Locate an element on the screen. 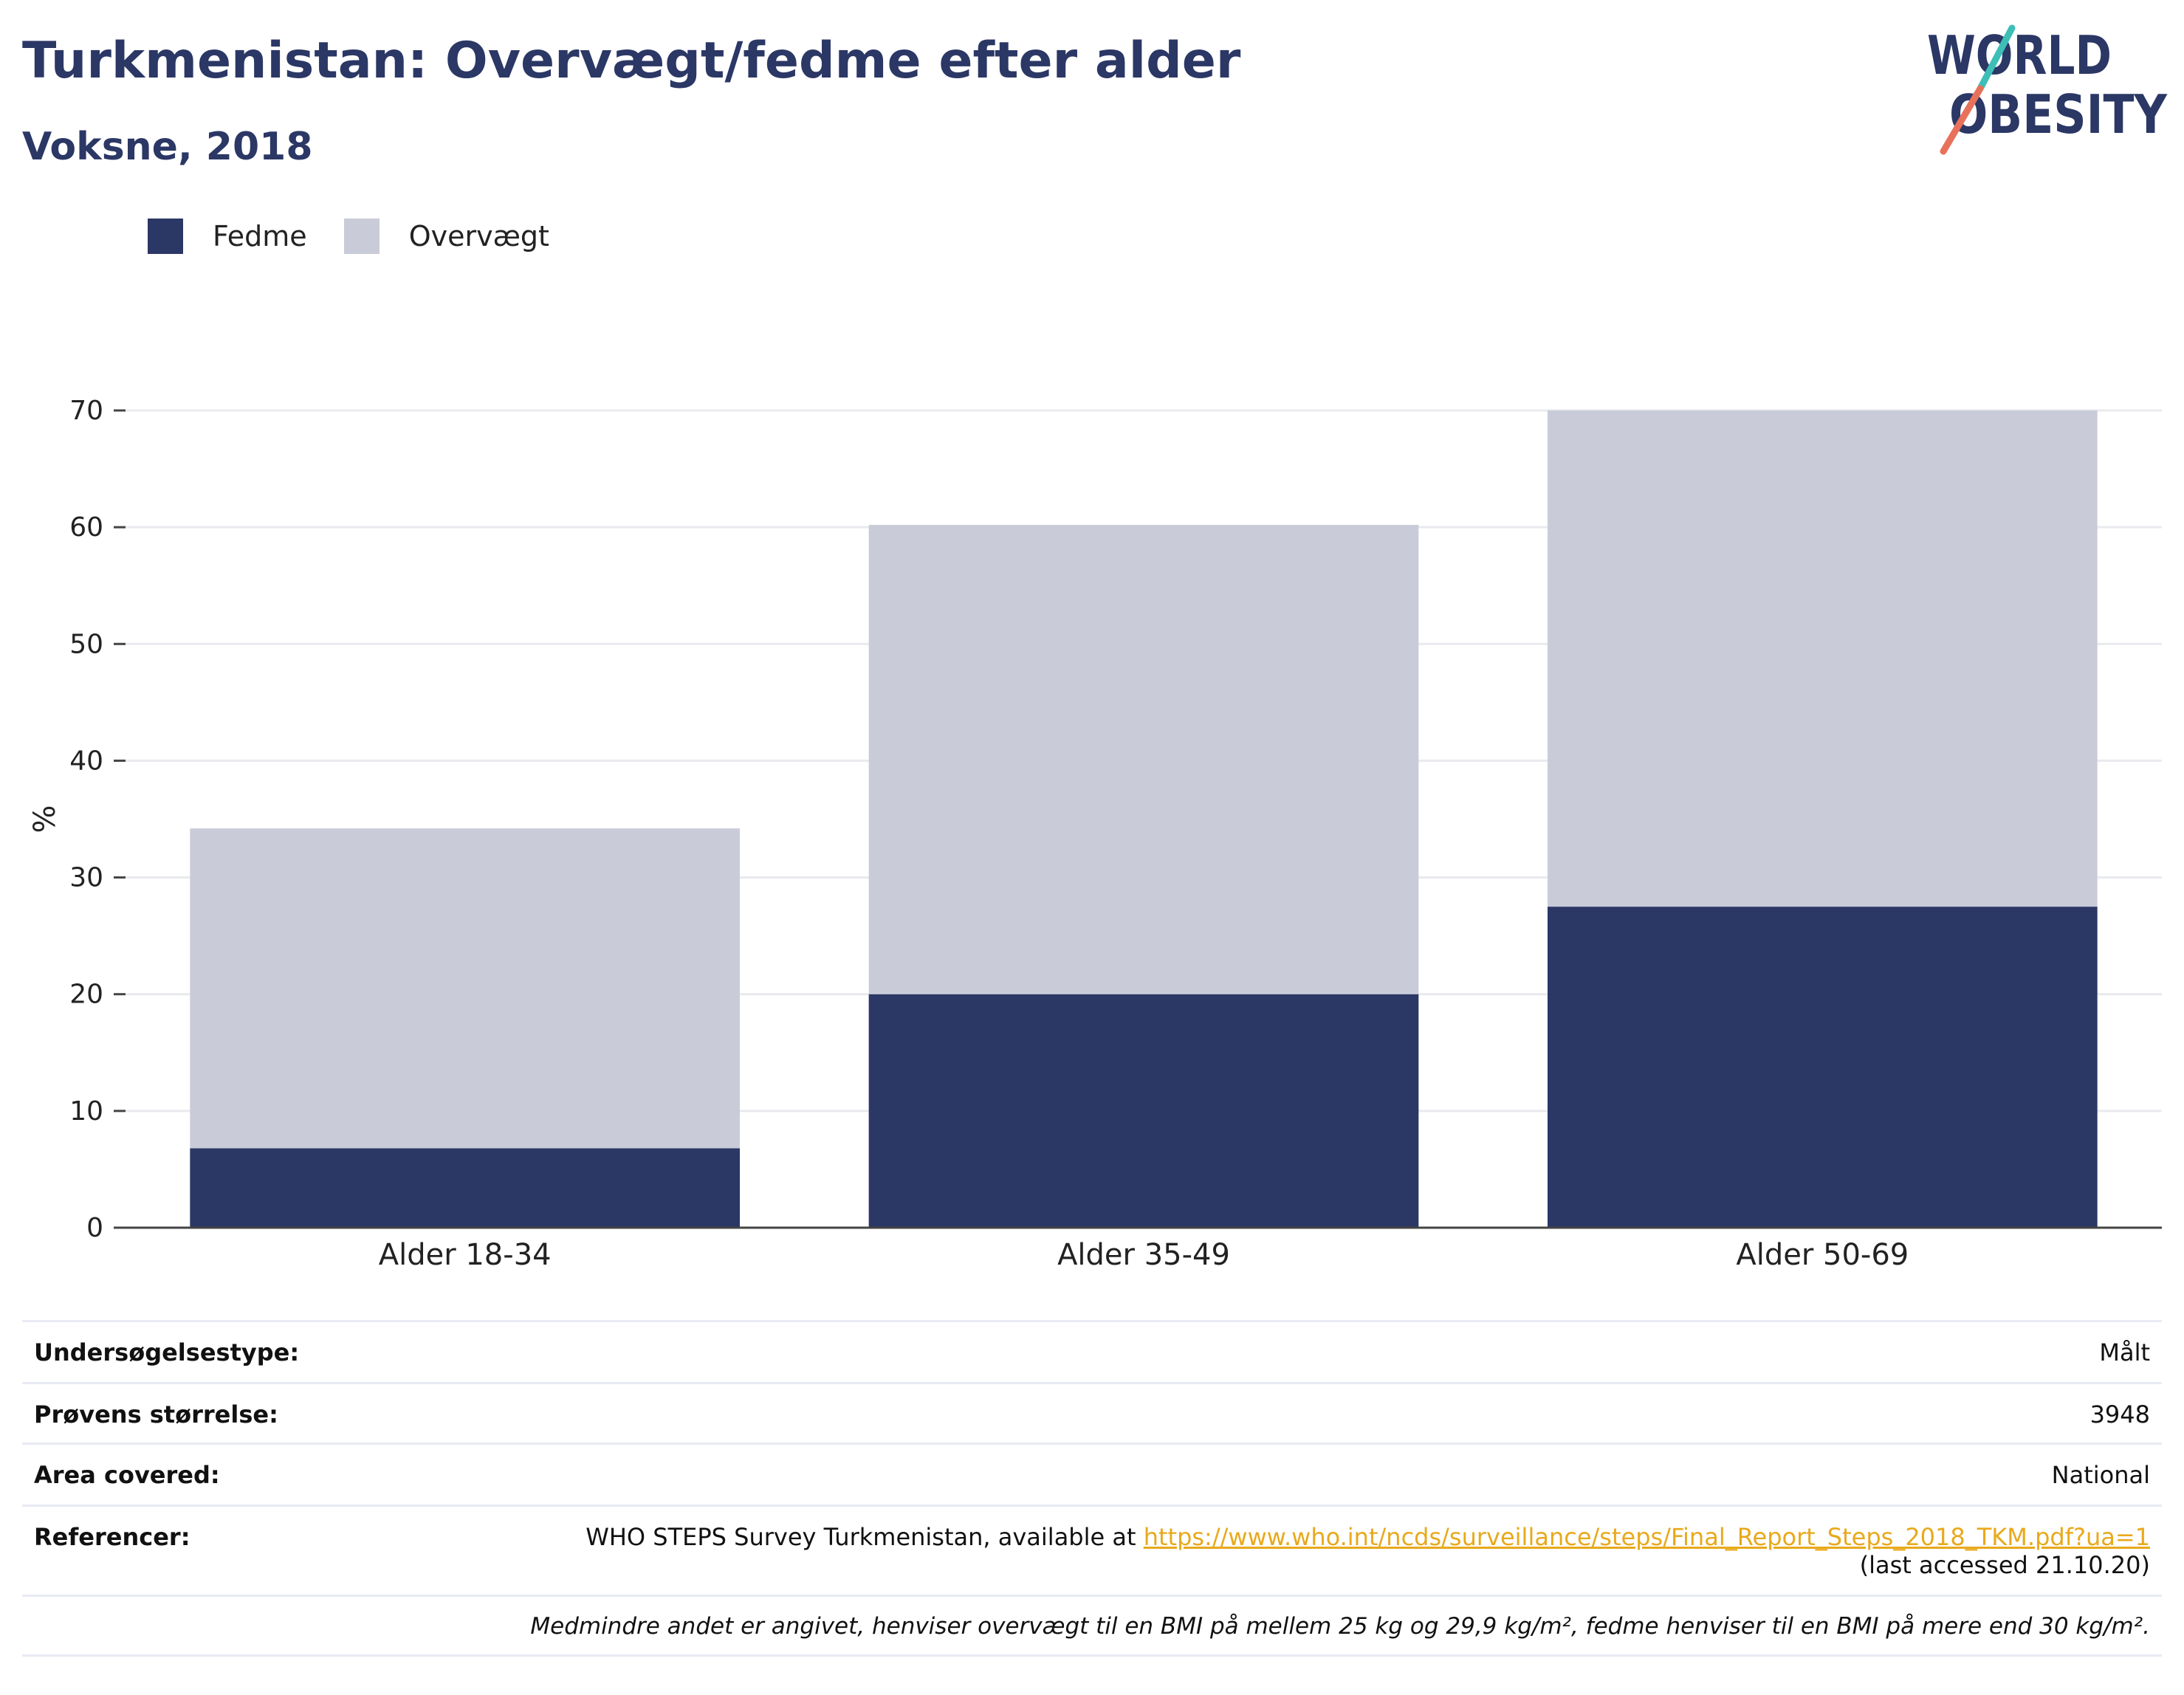 The image size is (2184, 1695). legend-item-fedme: Fedme is located at coordinates (227, 237).